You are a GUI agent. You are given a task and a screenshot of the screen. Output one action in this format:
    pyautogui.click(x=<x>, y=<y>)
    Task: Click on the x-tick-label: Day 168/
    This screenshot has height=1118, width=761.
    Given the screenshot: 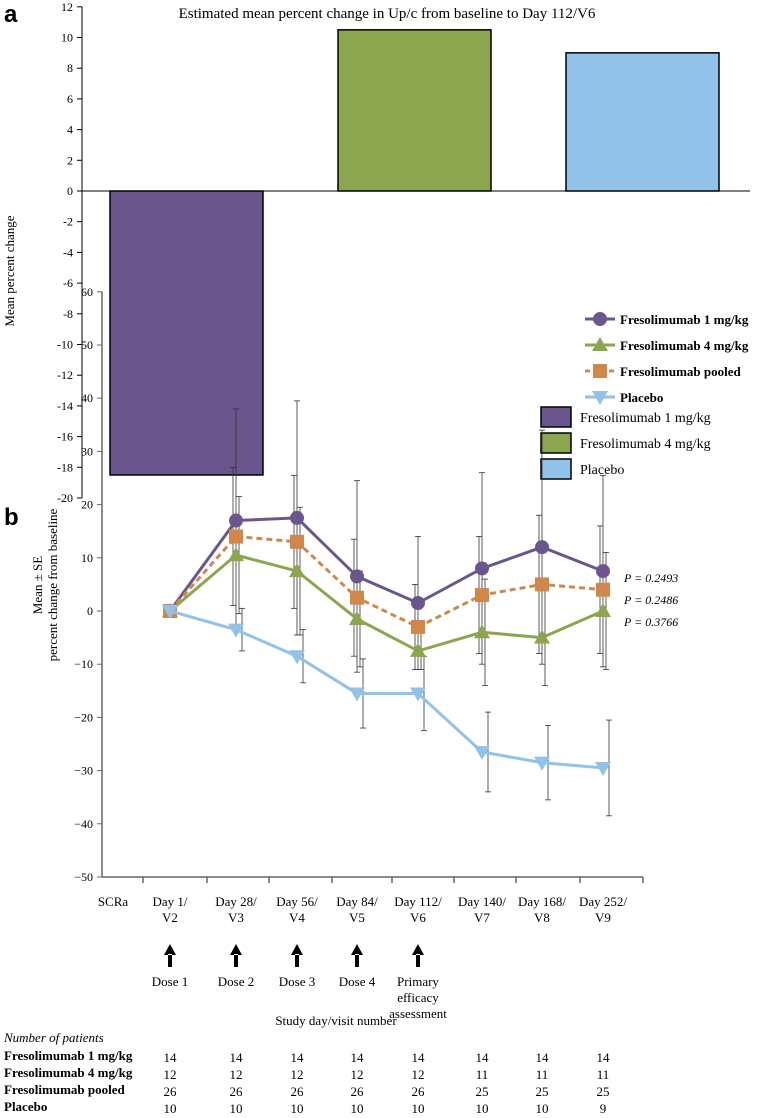 What is the action you would take?
    pyautogui.click(x=542, y=901)
    